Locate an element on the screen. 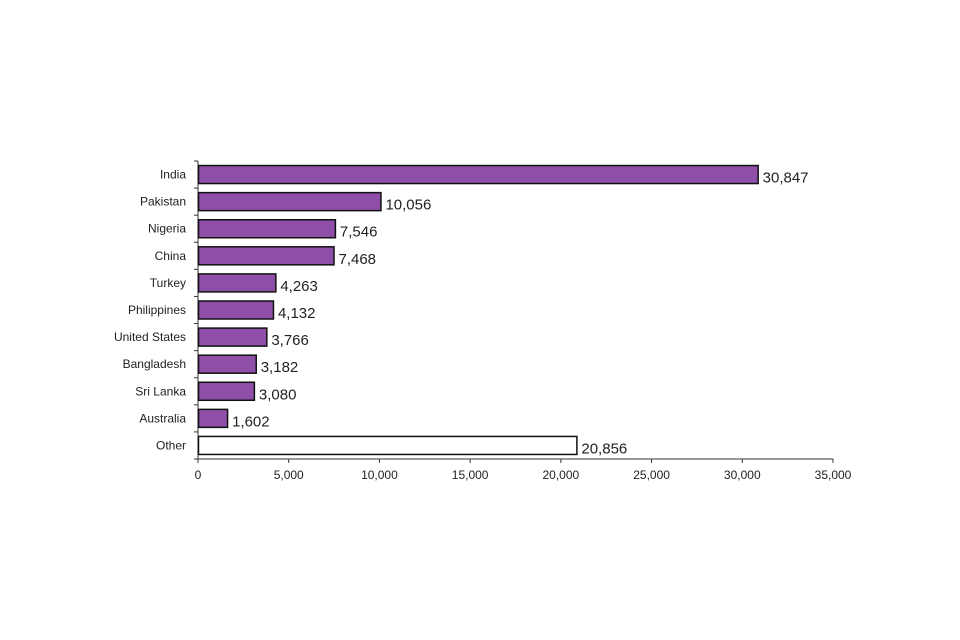  category-label: Sri Lanka is located at coordinates (160, 391).